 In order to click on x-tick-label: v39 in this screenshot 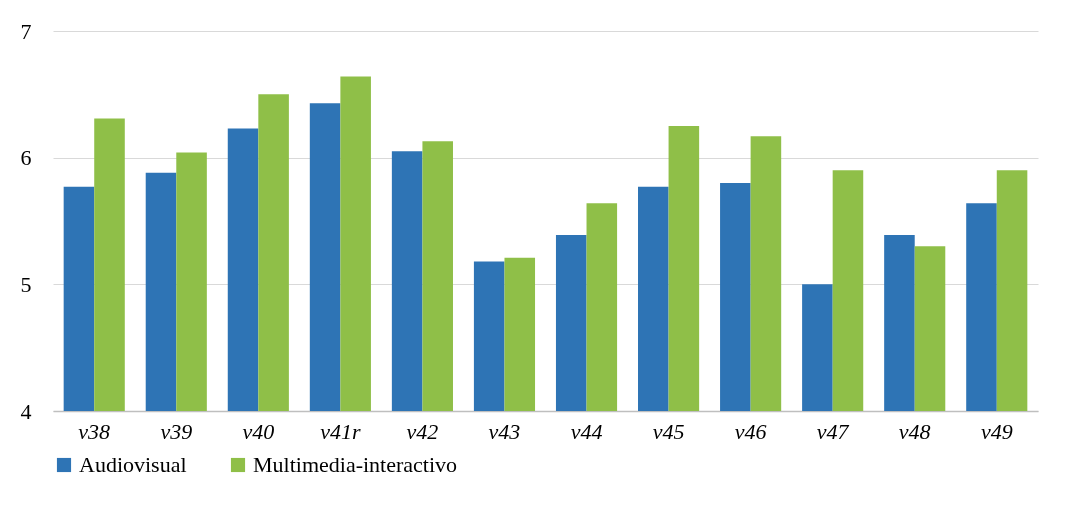, I will do `click(176, 431)`.